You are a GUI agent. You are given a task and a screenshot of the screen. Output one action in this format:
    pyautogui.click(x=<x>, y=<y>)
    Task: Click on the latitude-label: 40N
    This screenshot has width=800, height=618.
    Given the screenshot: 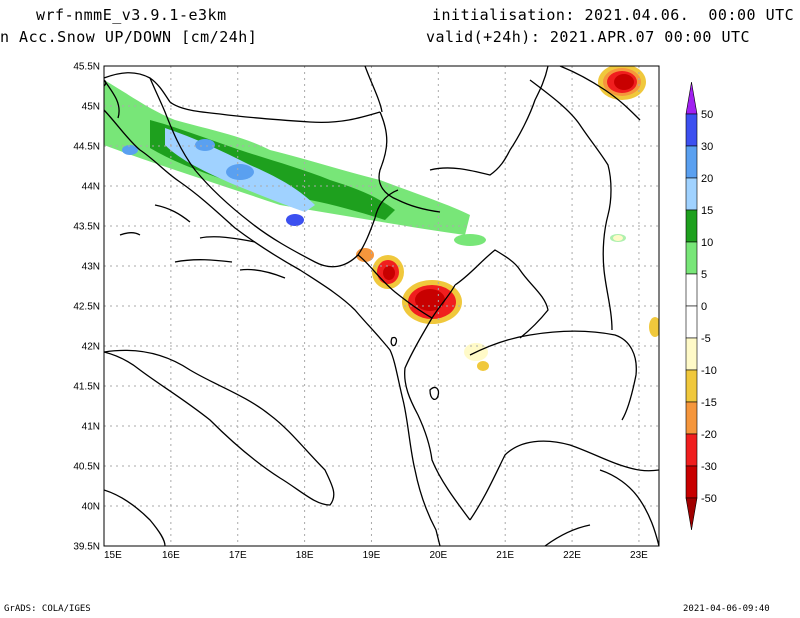 What is the action you would take?
    pyautogui.click(x=91, y=507)
    